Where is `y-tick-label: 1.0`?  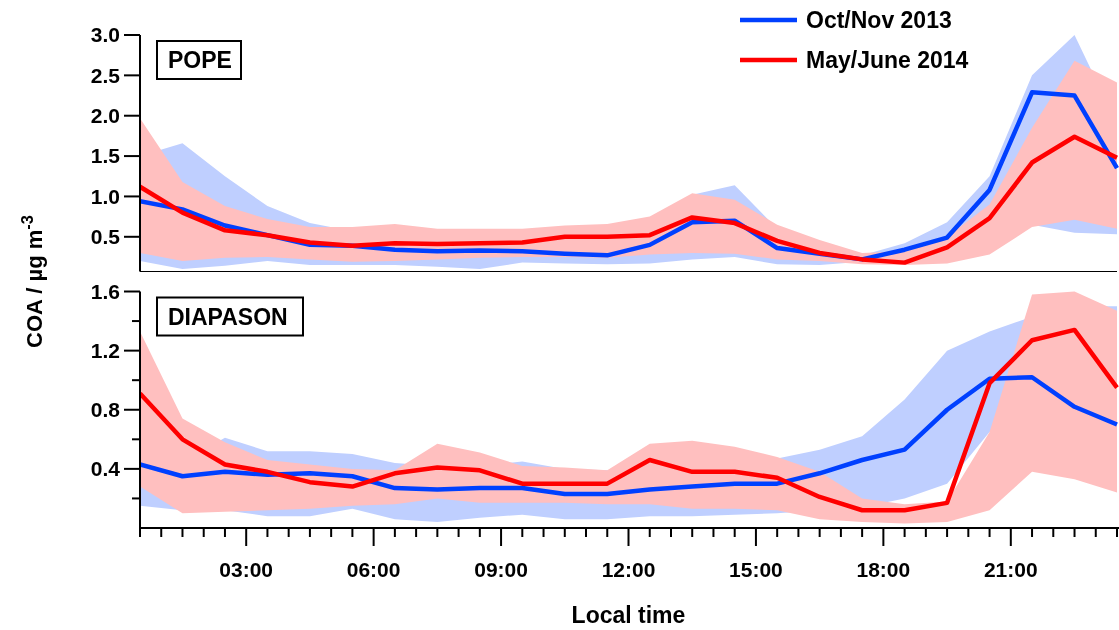
y-tick-label: 1.0 is located at coordinates (105, 196).